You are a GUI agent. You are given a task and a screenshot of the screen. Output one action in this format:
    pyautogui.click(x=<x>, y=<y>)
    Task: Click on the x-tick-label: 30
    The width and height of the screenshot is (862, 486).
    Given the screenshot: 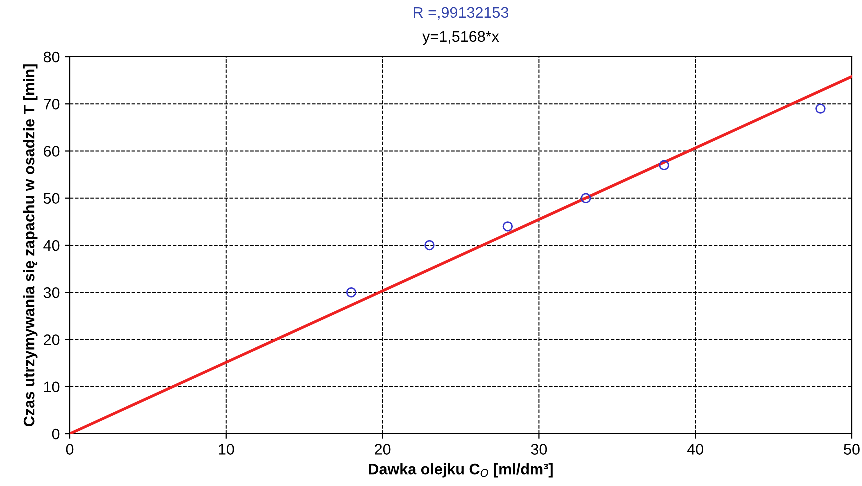 What is the action you would take?
    pyautogui.click(x=539, y=449)
    